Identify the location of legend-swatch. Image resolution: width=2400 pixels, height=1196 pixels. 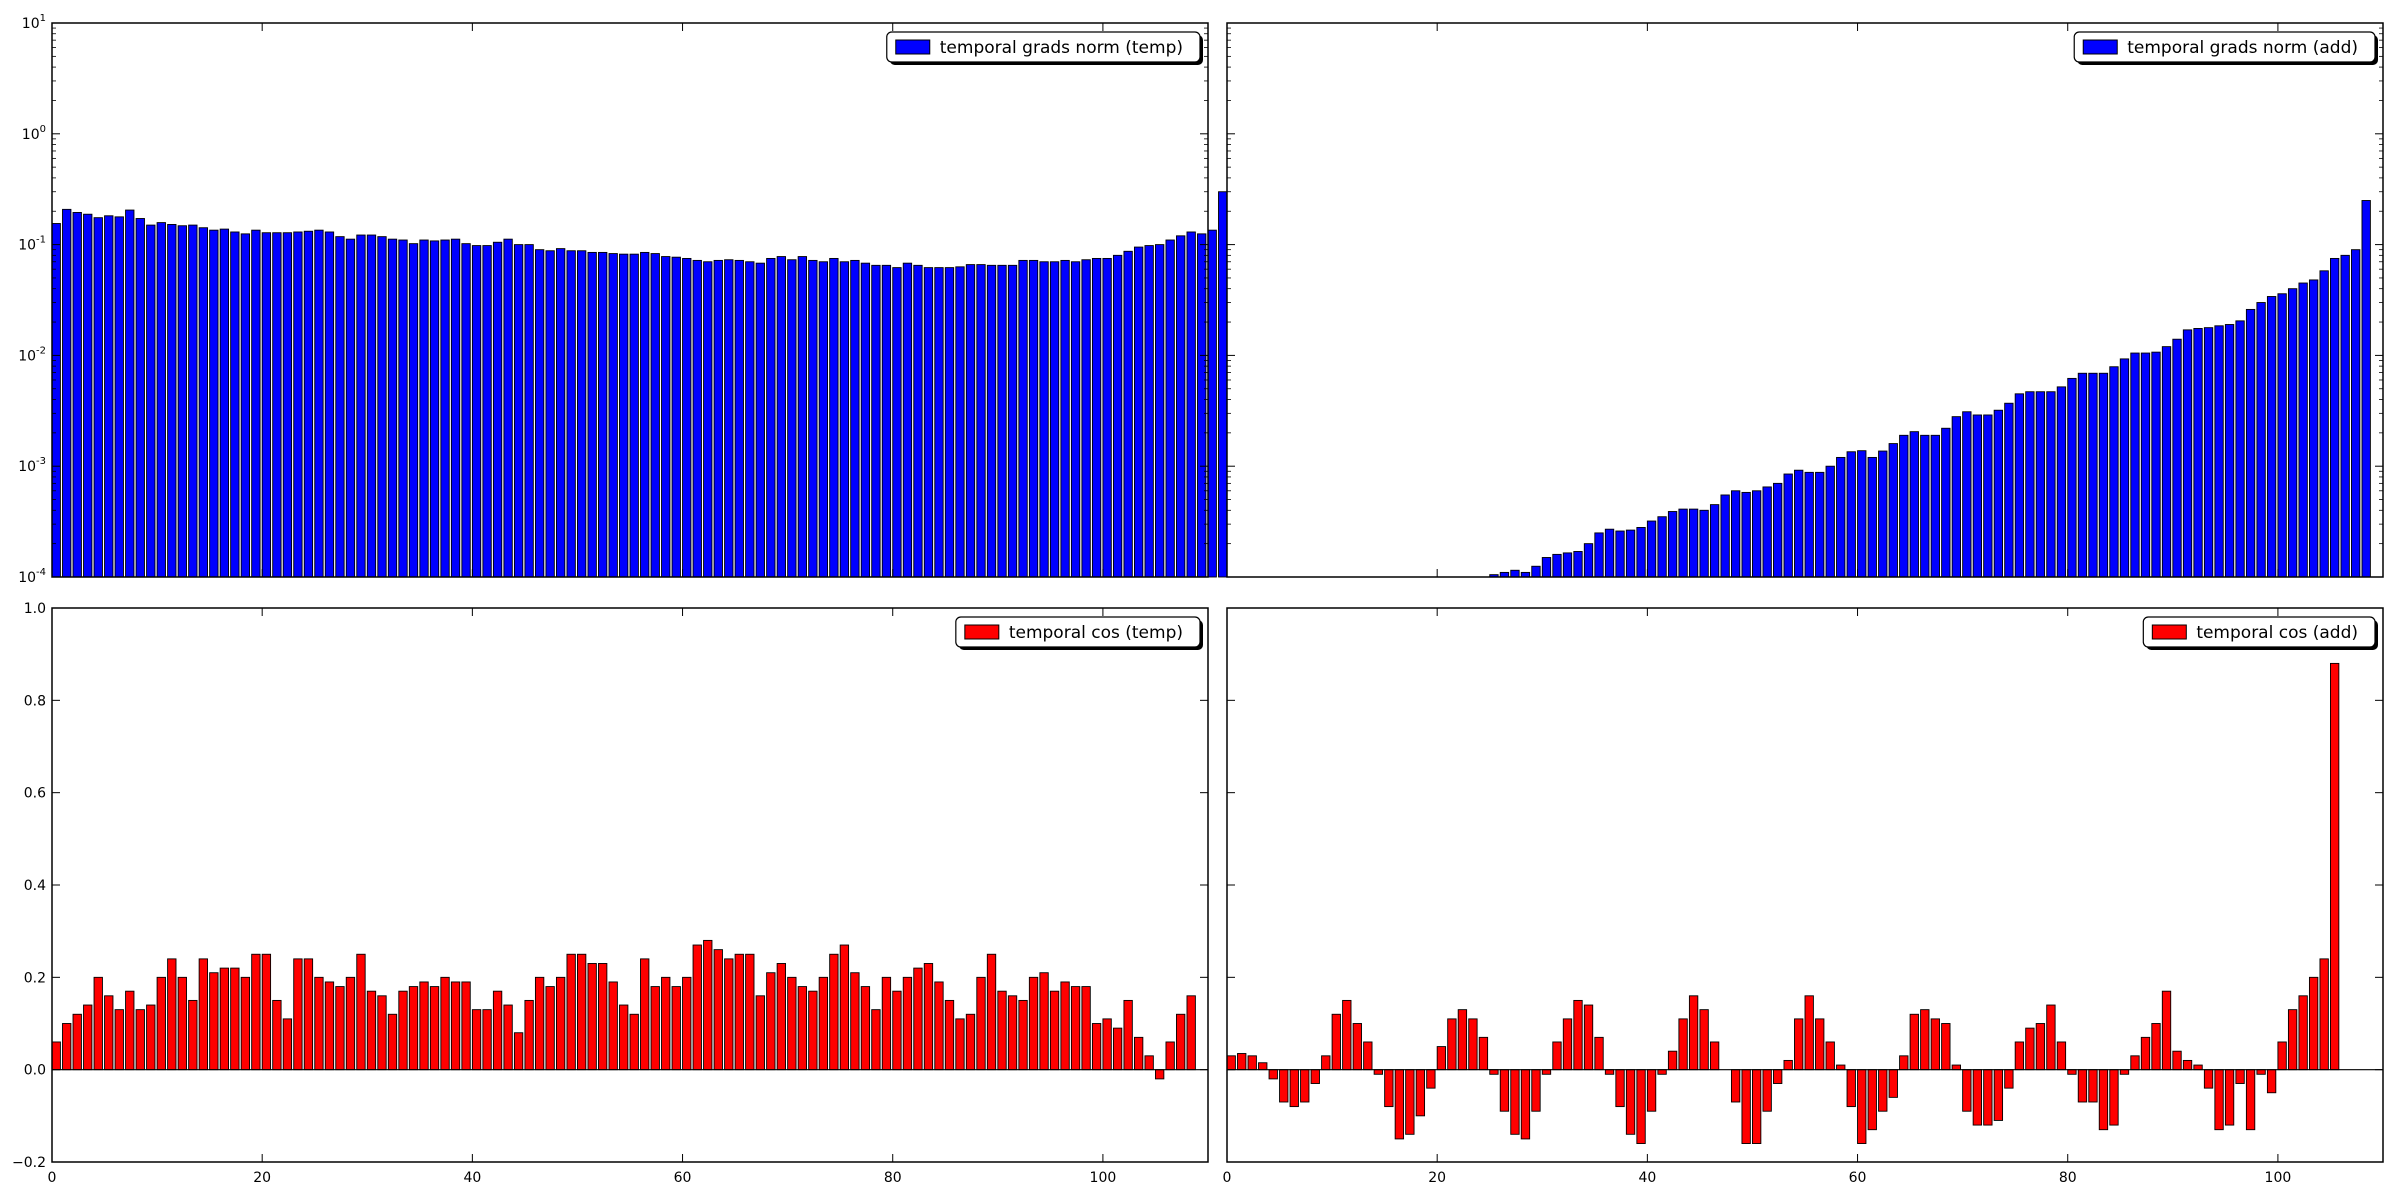
(982, 632).